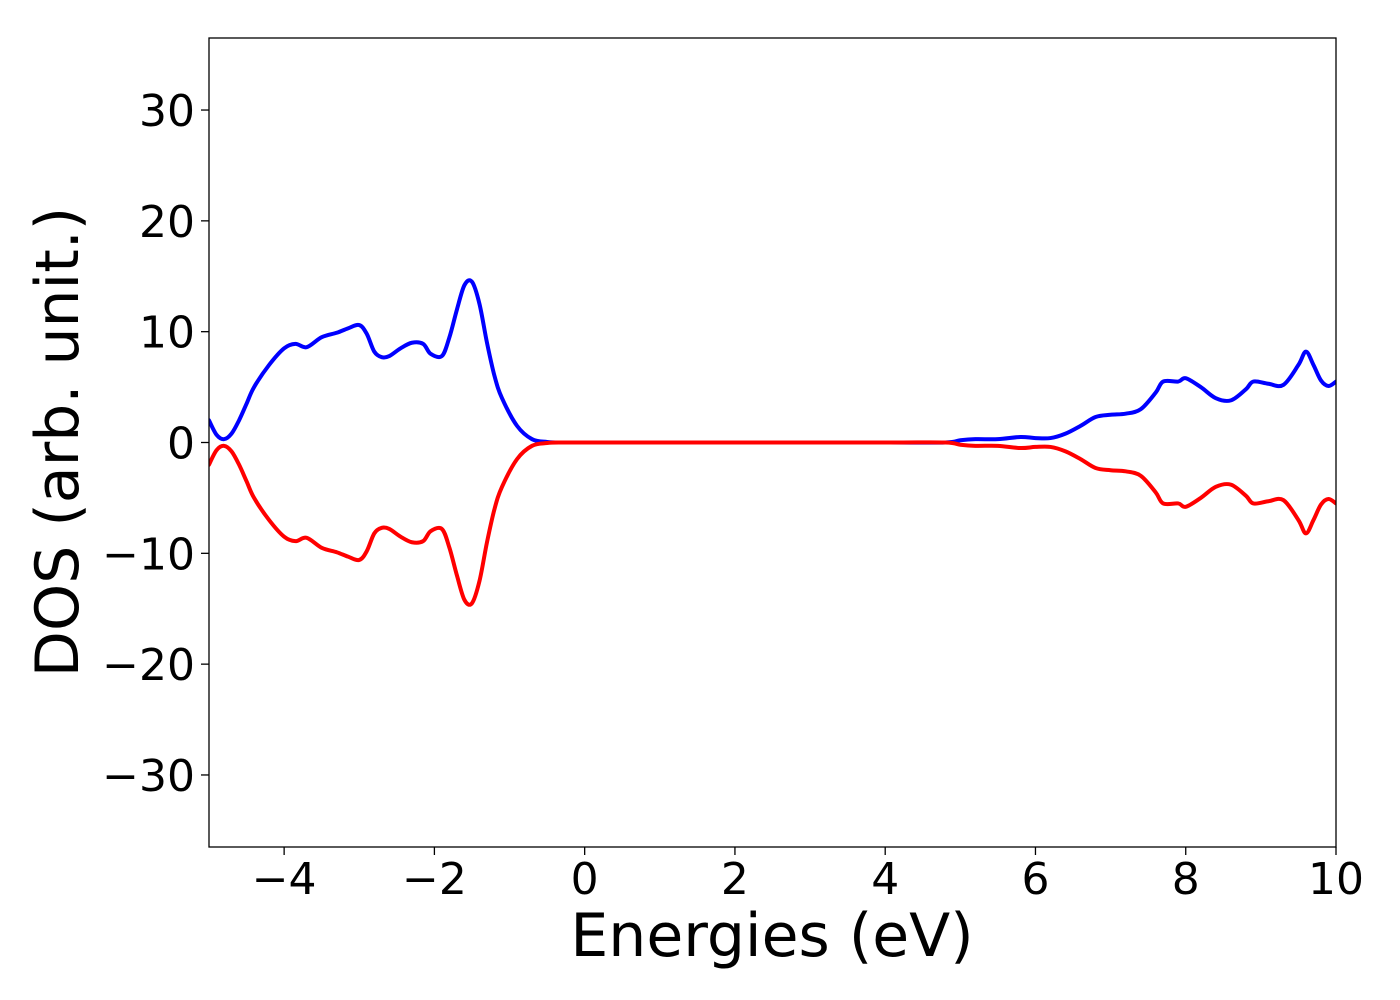  I want to click on y-tick-label: −20, so click(148, 665).